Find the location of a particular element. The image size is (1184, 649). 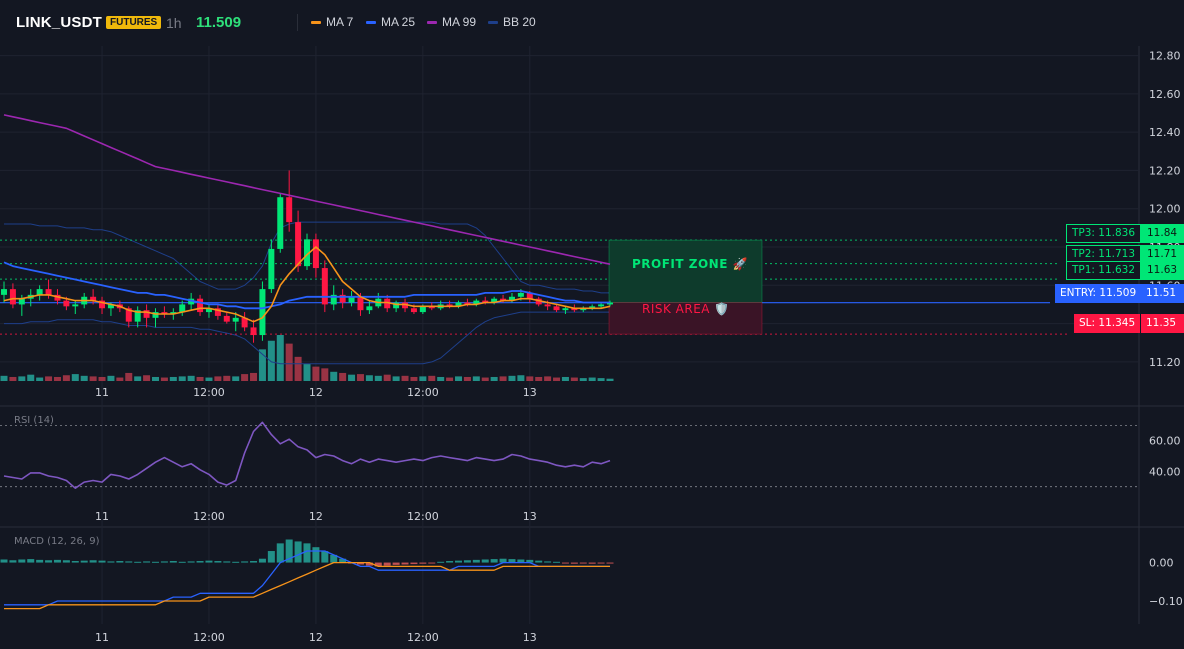

rsi-pane-label: RSI (14) is located at coordinates (34, 420).